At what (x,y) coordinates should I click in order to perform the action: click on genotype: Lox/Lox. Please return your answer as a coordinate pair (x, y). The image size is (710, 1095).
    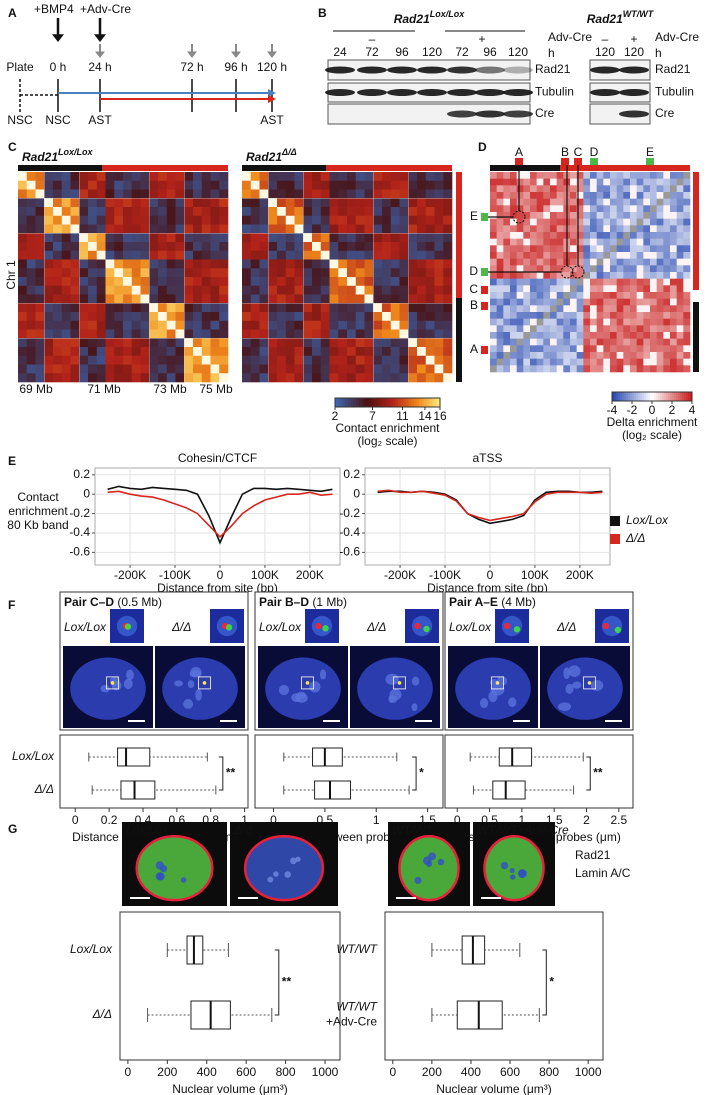
    Looking at the image, I should click on (75, 152).